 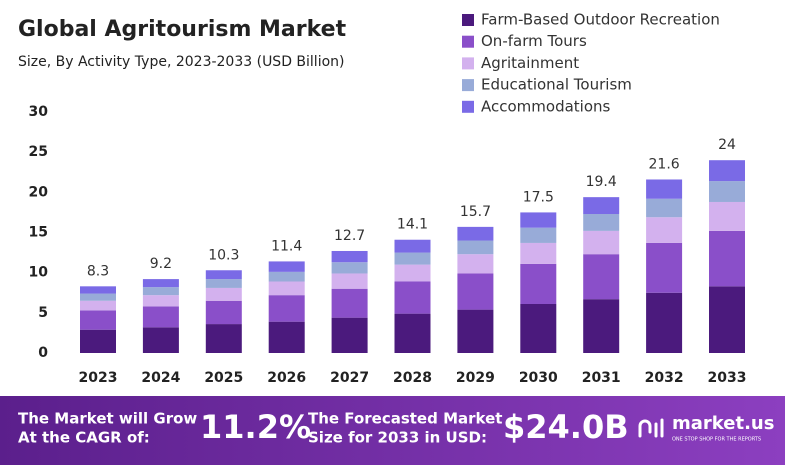 What do you see at coordinates (397, 438) in the screenshot?
I see `forecast-text: Size for 2033 in USD:` at bounding box center [397, 438].